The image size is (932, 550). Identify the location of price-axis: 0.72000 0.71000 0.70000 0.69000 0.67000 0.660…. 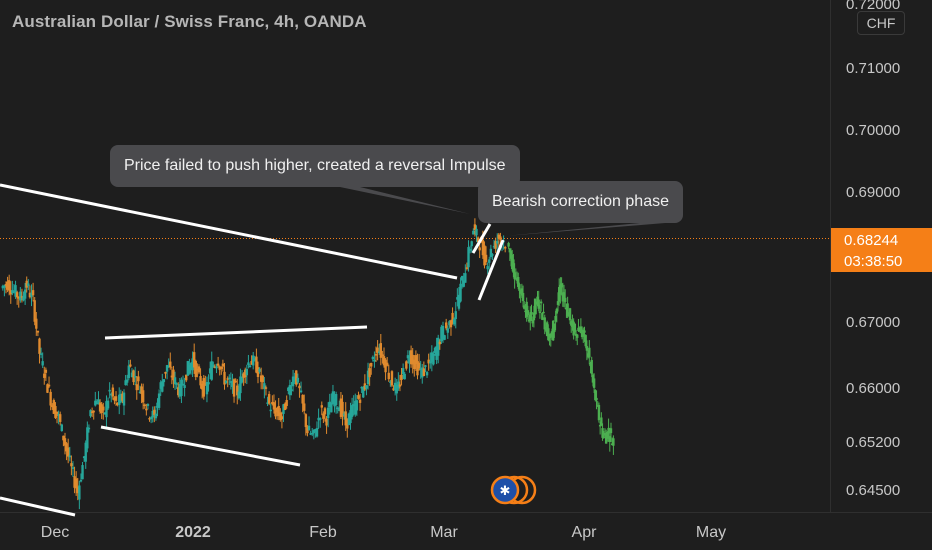
(873, 249).